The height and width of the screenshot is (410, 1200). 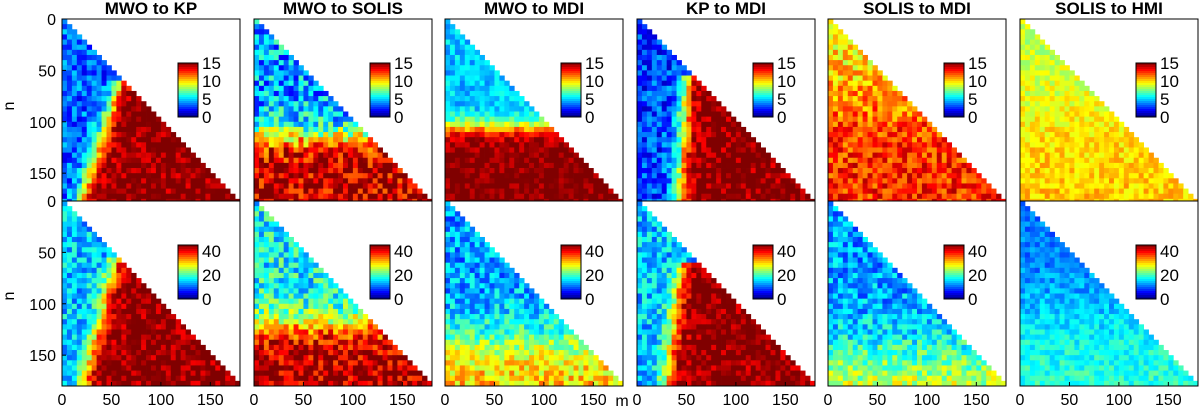 What do you see at coordinates (954, 68) in the screenshot?
I see `colorbar-step` at bounding box center [954, 68].